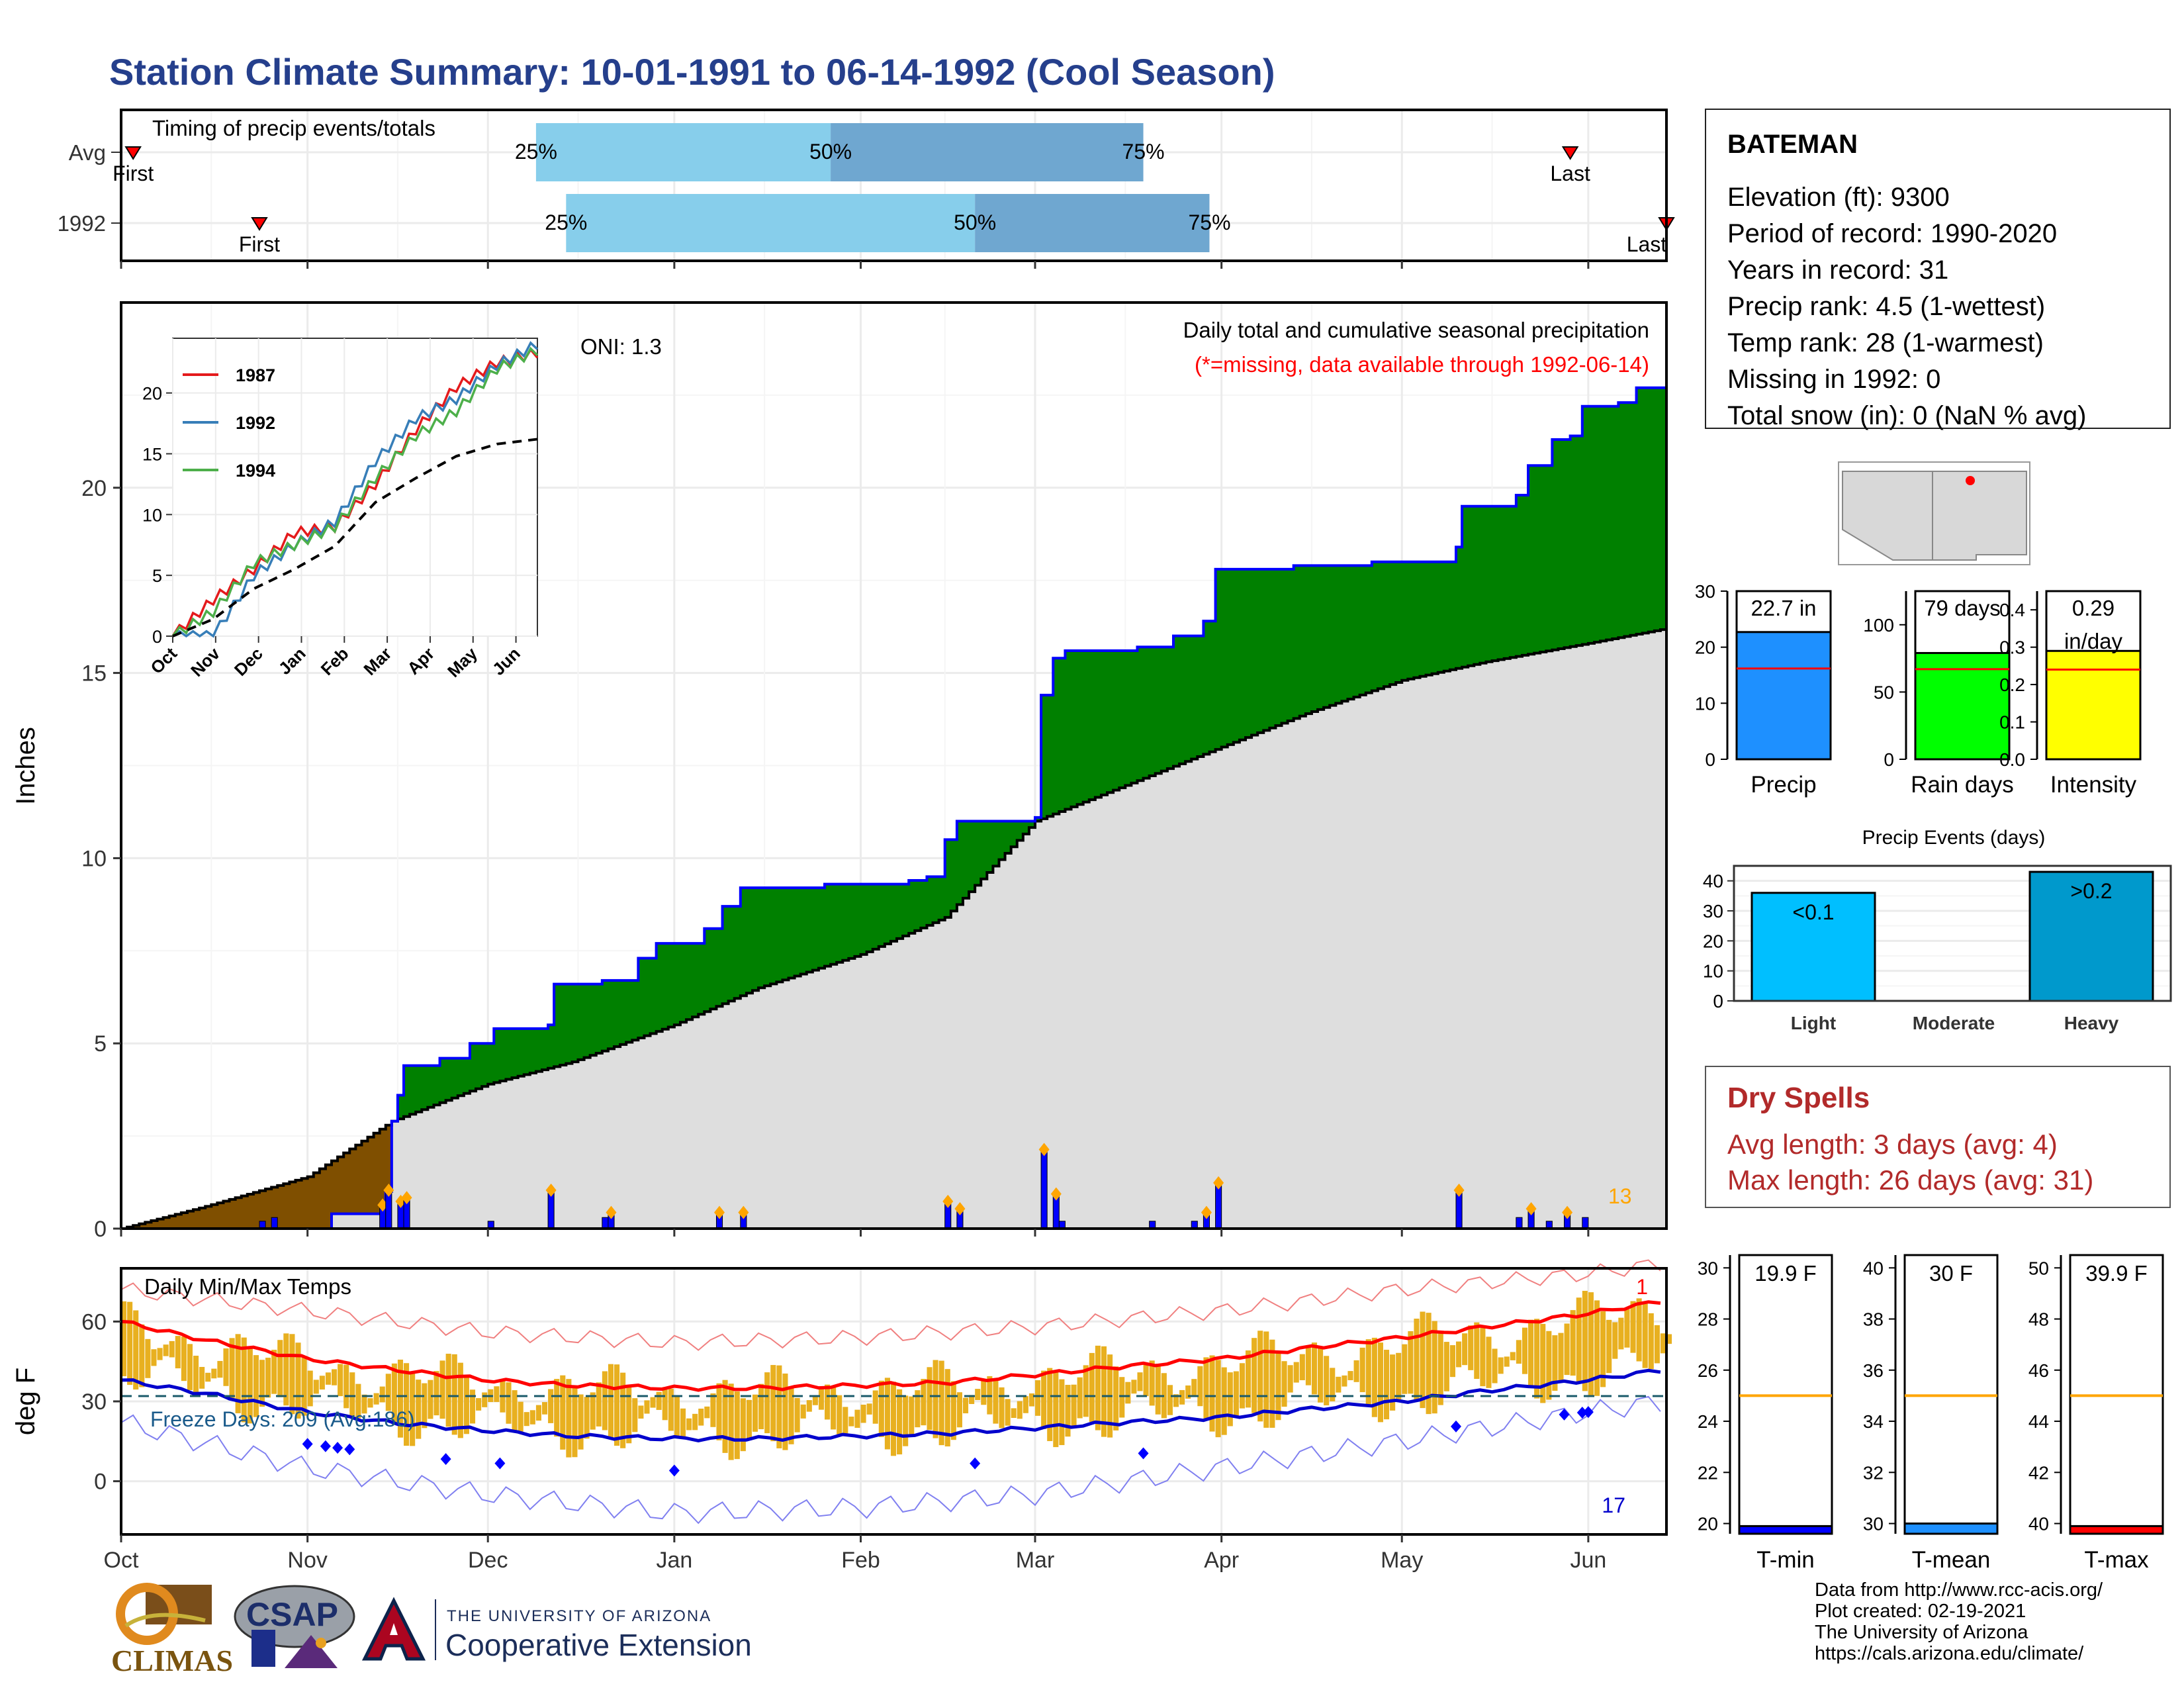 Image resolution: width=2184 pixels, height=1688 pixels. Describe the element at coordinates (1949, 1653) in the screenshot. I see `credit-url: https://cals.arizona.edu/climate/` at that location.